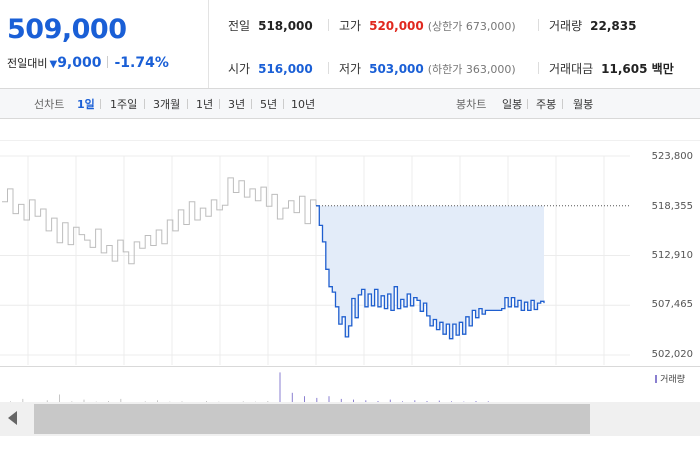  Describe the element at coordinates (124, 104) in the screenshot. I see `tab-1w: 1주일` at that location.